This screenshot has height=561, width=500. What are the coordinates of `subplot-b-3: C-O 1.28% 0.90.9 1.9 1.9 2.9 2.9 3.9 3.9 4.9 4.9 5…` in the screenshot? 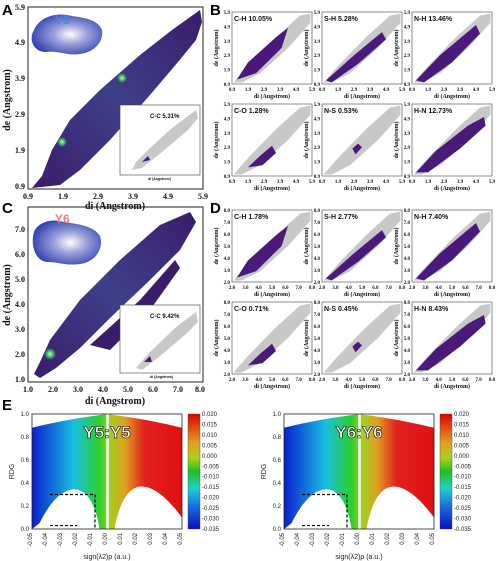 It's located at (264, 147).